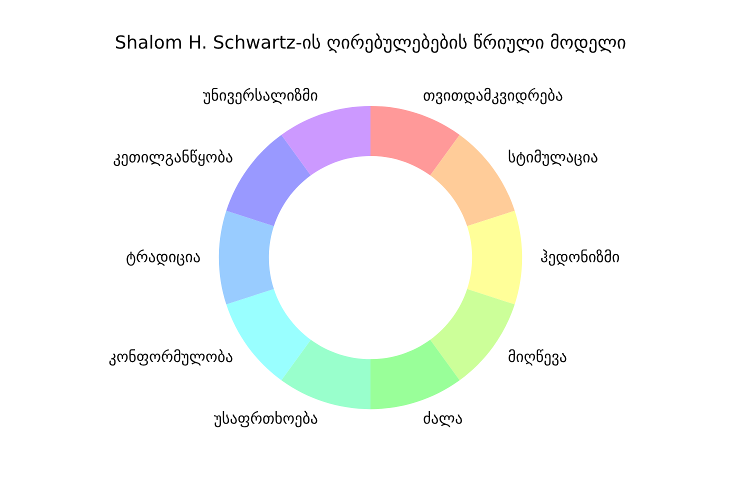 The height and width of the screenshot is (486, 741). What do you see at coordinates (260, 96) in the screenshot?
I see `slice-label: უნივერსალიზმი` at bounding box center [260, 96].